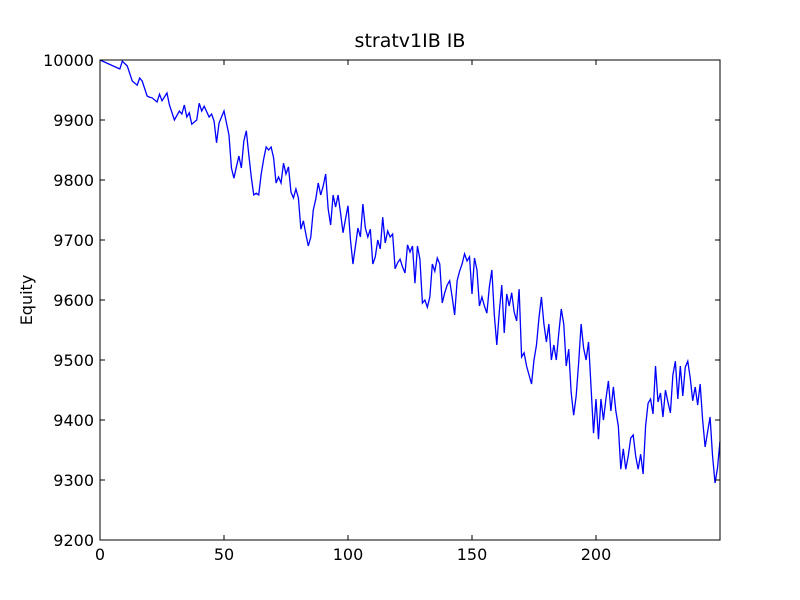 Image resolution: width=800 pixels, height=600 pixels. Describe the element at coordinates (224, 554) in the screenshot. I see `x-tick-label: 50` at that location.